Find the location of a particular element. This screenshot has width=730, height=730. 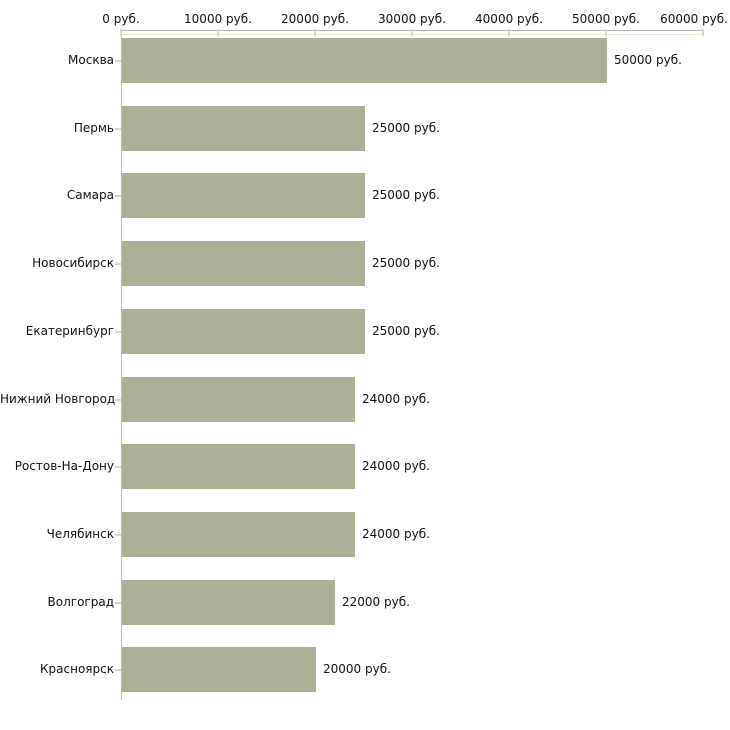

category-label: Екатеринбург is located at coordinates (69, 330).